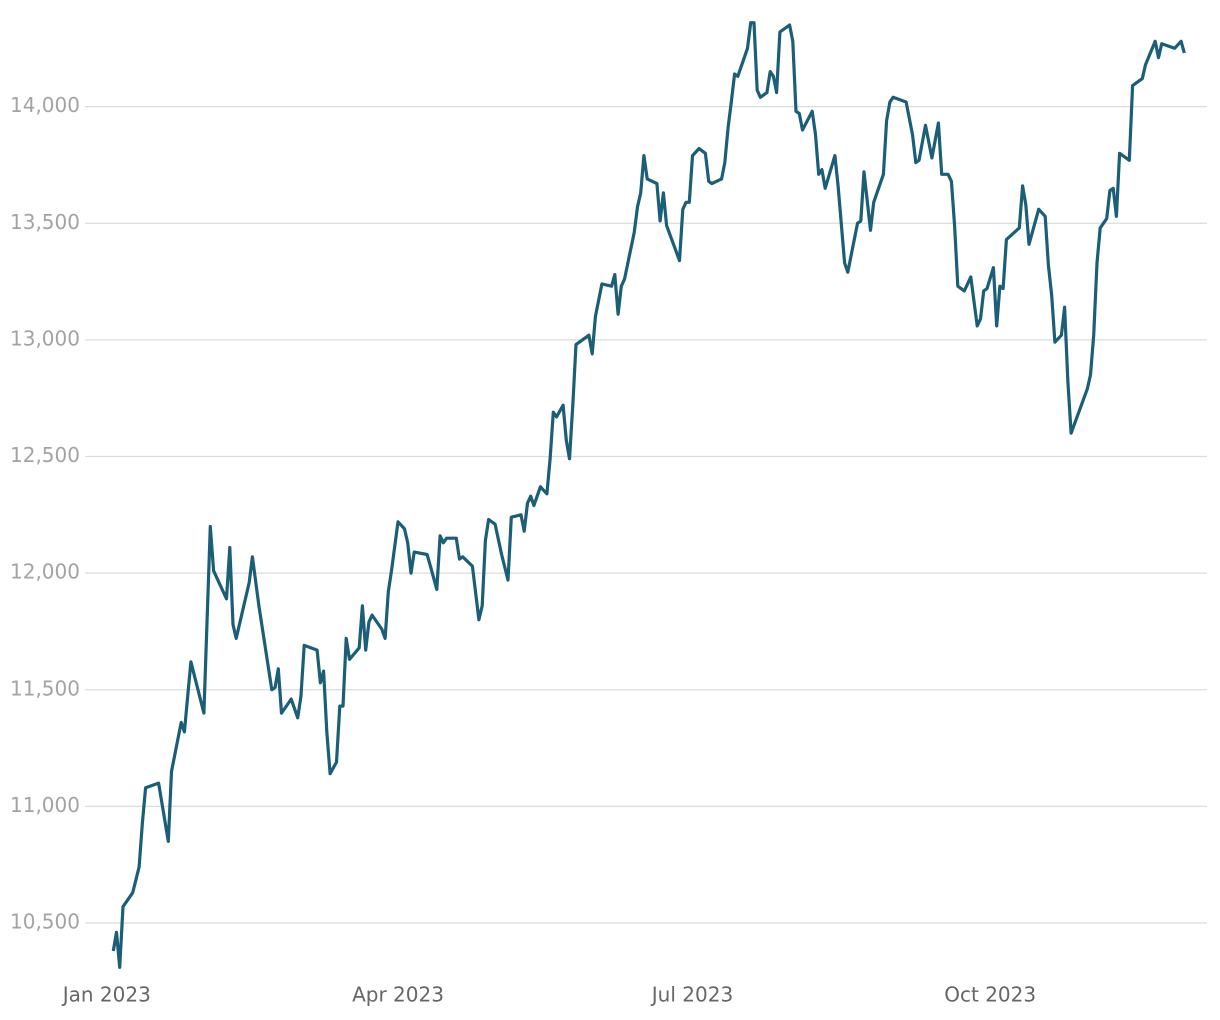  Describe the element at coordinates (45, 572) in the screenshot. I see `y-tick-label: 12,000` at that location.